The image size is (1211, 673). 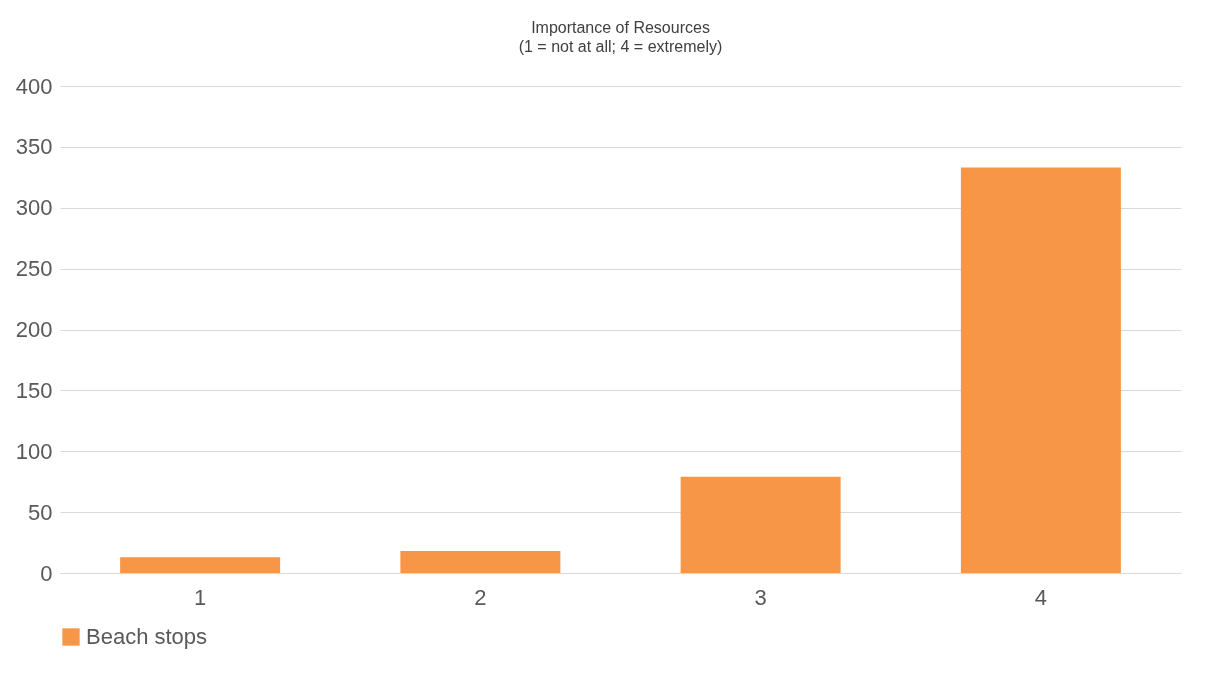 I want to click on y-tick-label: 0, so click(x=46, y=573).